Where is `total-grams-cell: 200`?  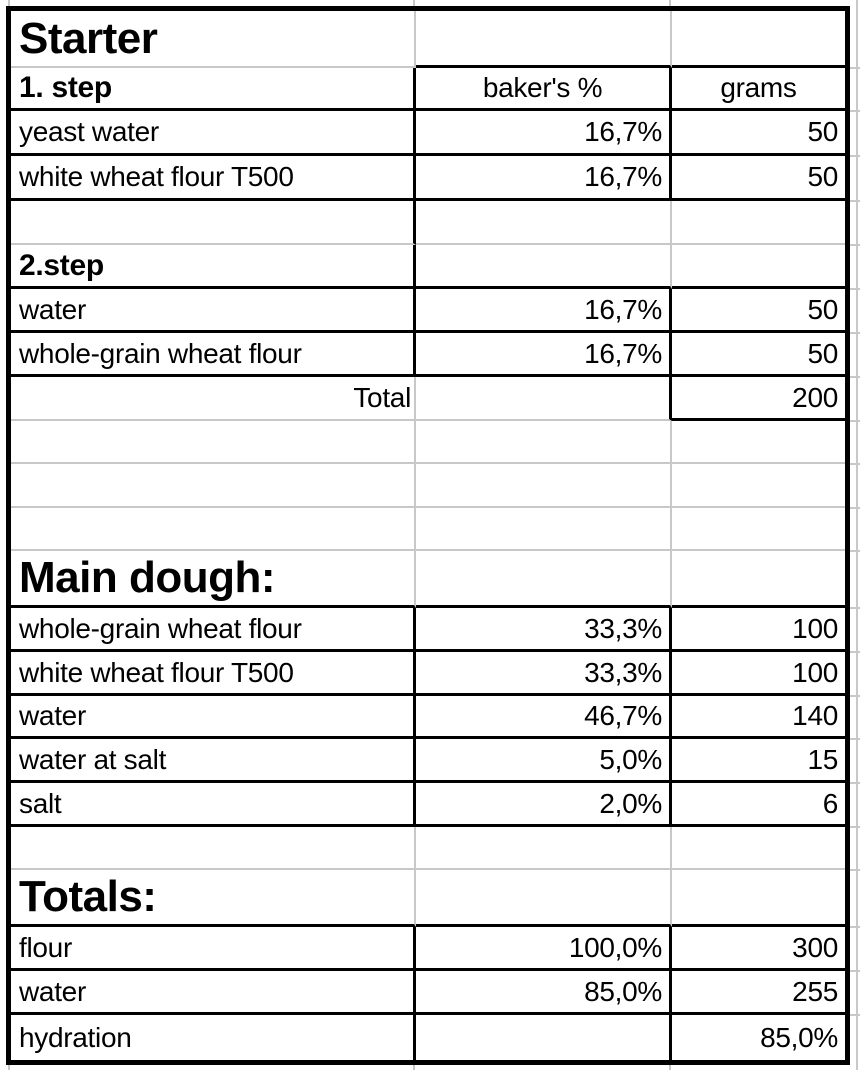
total-grams-cell: 200 is located at coordinates (758, 399).